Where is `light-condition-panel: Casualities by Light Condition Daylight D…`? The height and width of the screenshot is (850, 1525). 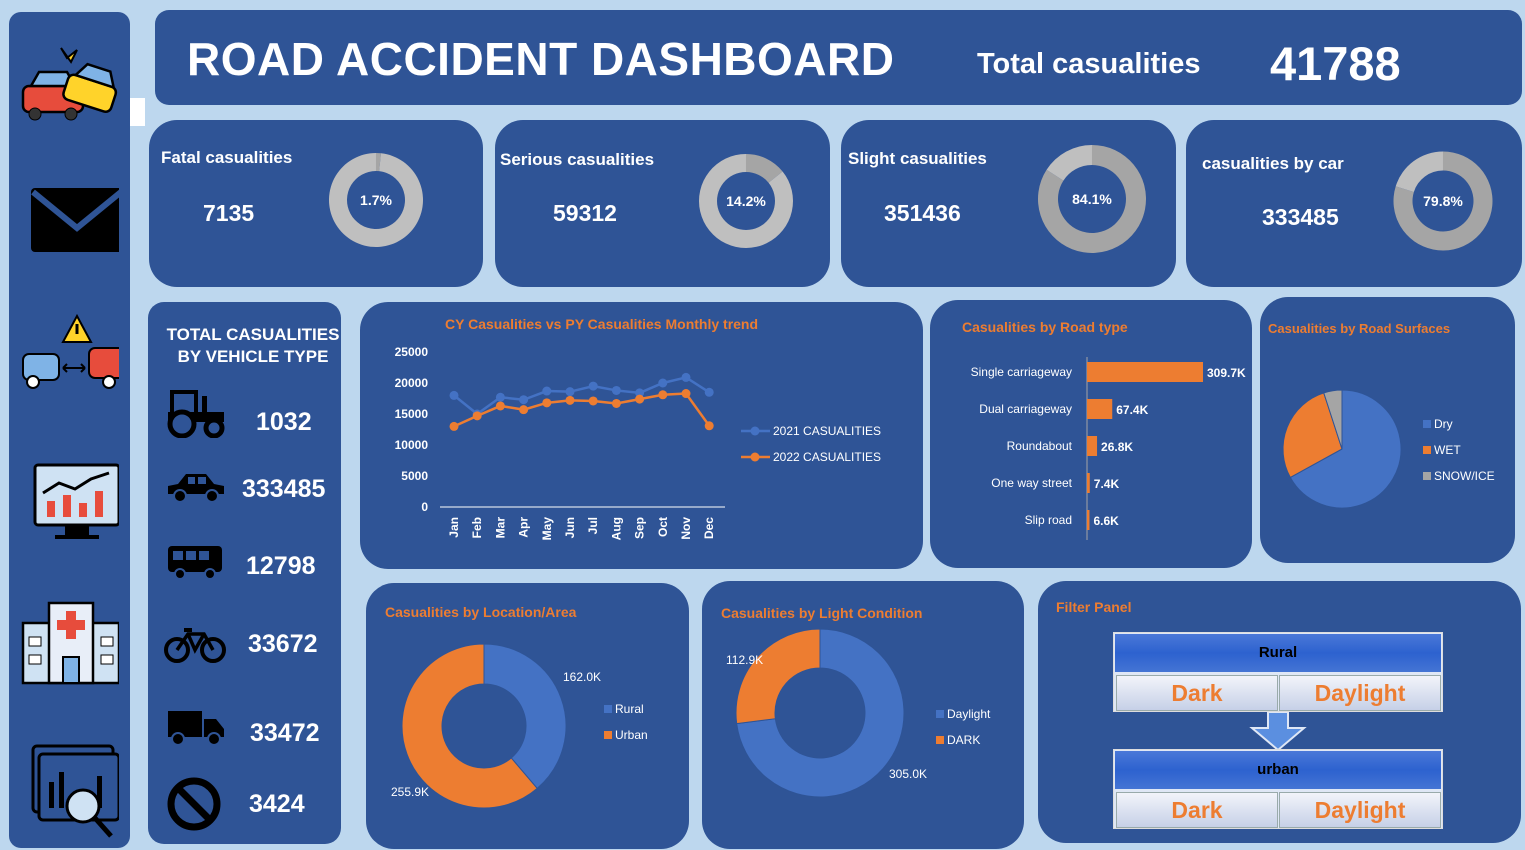
light-condition-panel: Casualities by Light Condition Daylight D… is located at coordinates (863, 715).